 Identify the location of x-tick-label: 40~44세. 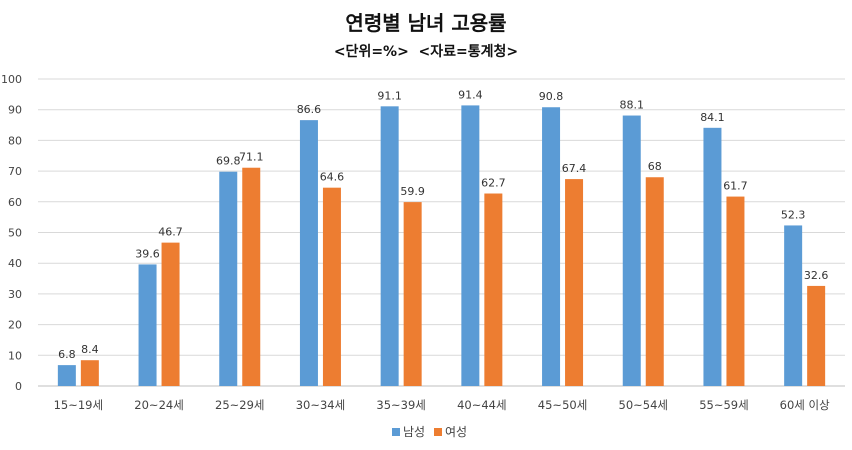
(481, 405).